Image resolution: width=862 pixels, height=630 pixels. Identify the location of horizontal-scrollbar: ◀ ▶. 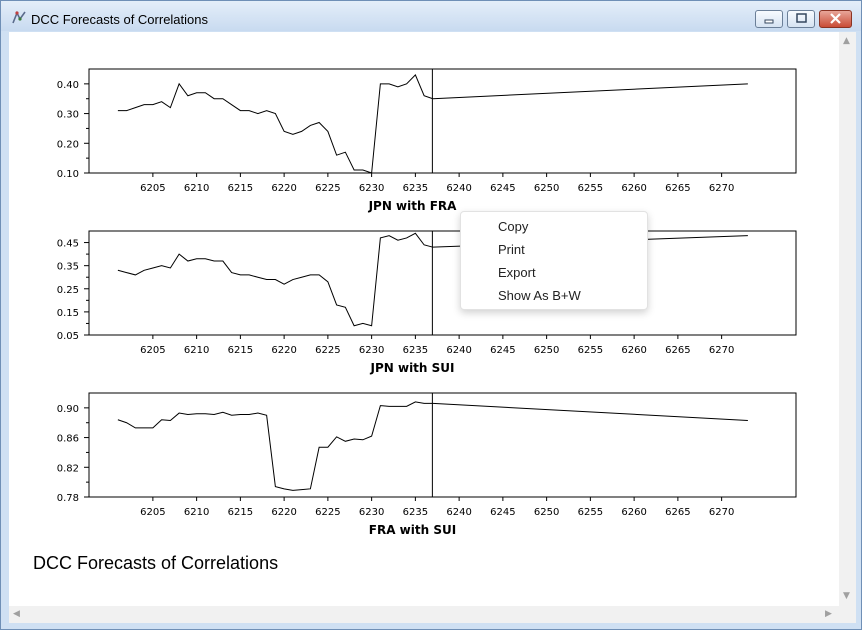
(424, 614).